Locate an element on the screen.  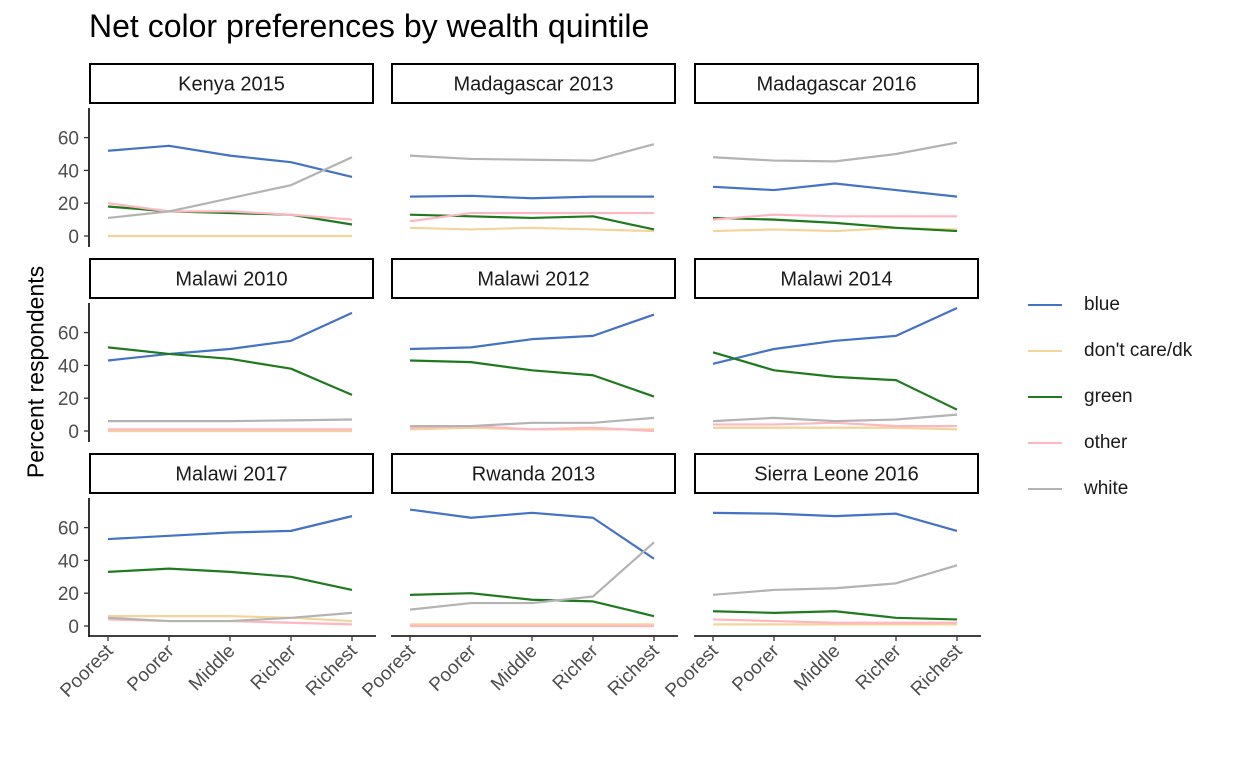
chart-title: Net color preferences by wealth quintile is located at coordinates (369, 26).